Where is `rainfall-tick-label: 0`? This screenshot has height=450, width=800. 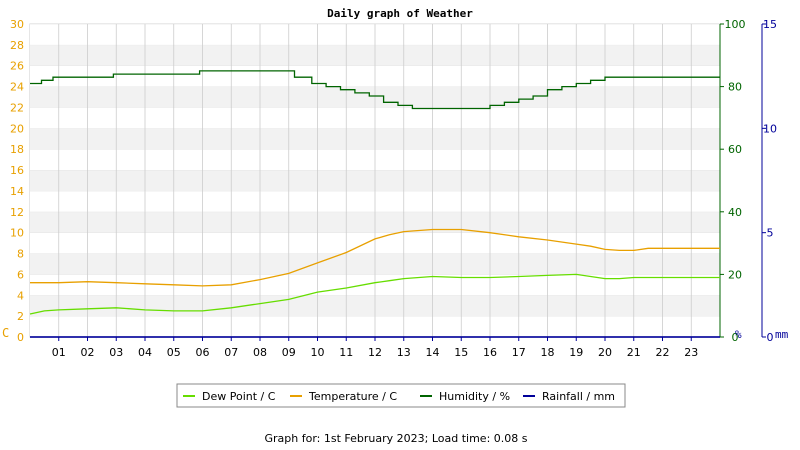 rainfall-tick-label: 0 is located at coordinates (770, 337).